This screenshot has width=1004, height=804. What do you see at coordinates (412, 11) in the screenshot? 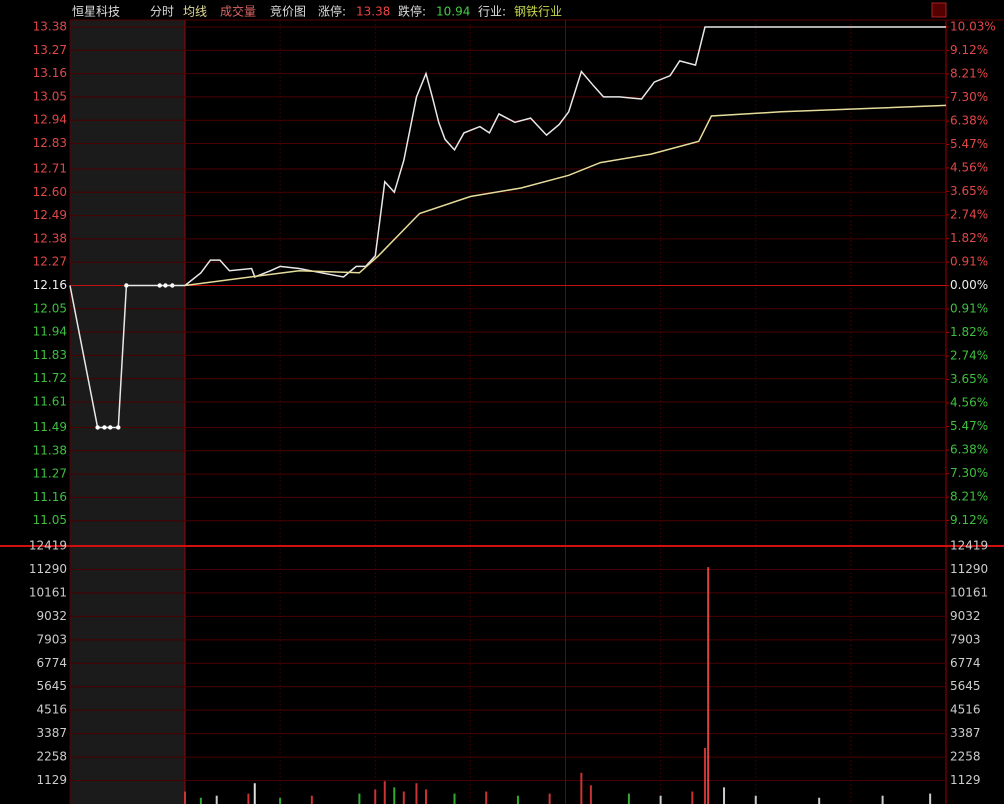
I see `limit-down-label: 跌停:` at bounding box center [412, 11].